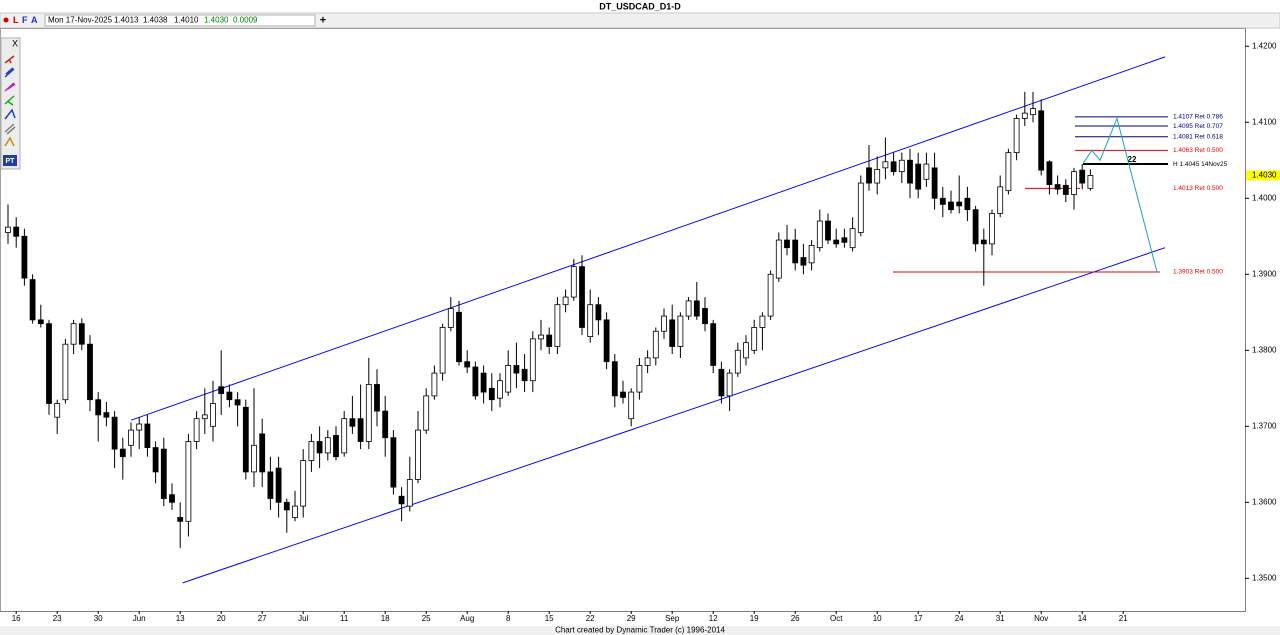 Image resolution: width=1280 pixels, height=635 pixels. I want to click on x-tick-label: 11, so click(344, 618).